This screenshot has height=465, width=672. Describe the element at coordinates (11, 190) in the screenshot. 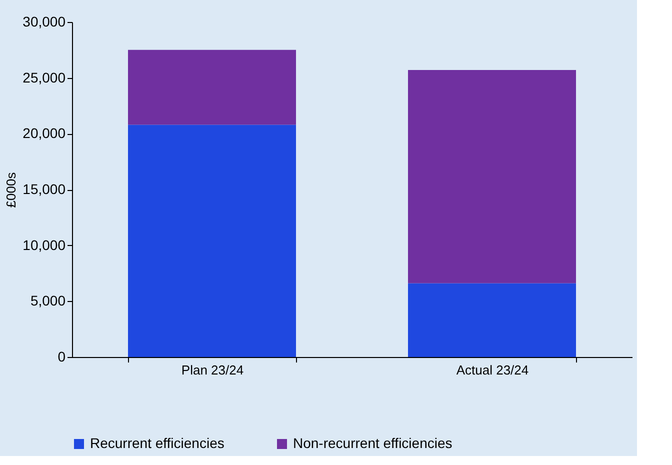

I see `y-axis-title: £000s` at that location.